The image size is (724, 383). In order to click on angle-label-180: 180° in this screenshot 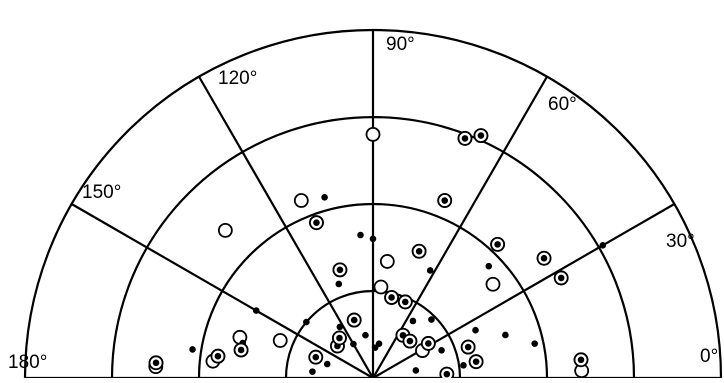, I will do `click(27, 362)`.